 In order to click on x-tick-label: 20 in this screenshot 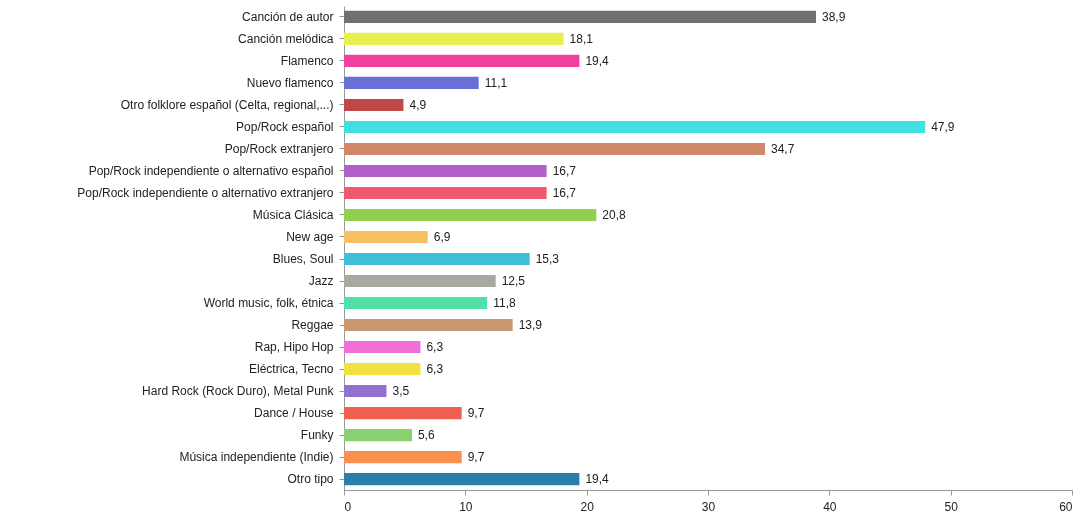, I will do `click(587, 506)`.